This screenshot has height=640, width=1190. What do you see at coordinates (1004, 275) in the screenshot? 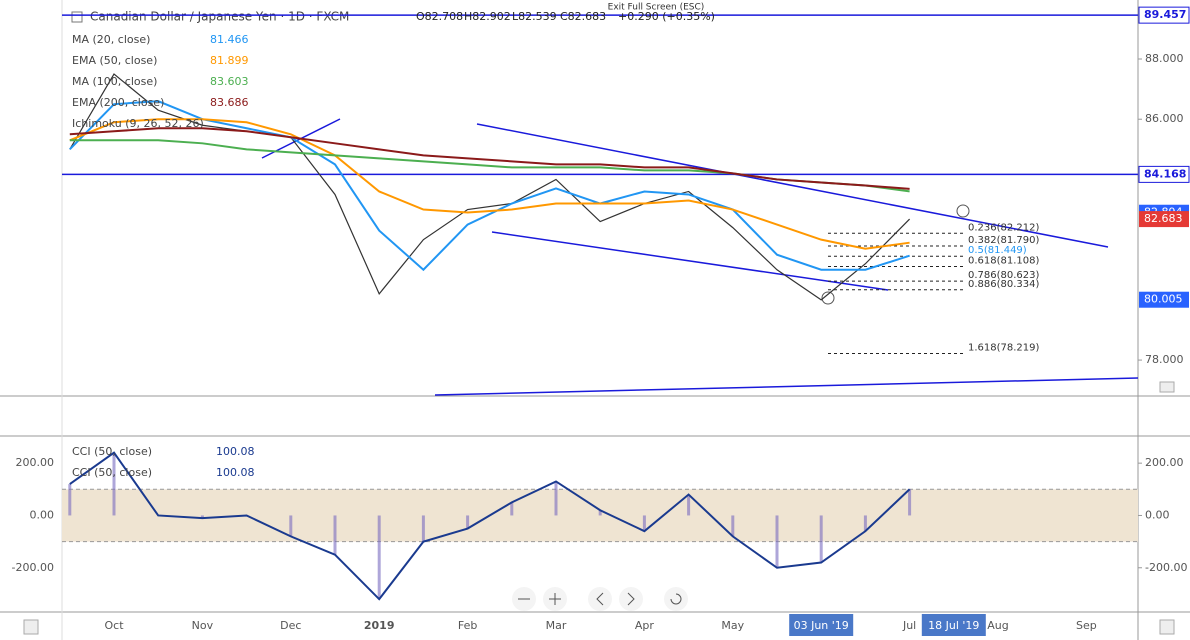
I see `fib-label: 0.786(80.623)` at bounding box center [1004, 275].